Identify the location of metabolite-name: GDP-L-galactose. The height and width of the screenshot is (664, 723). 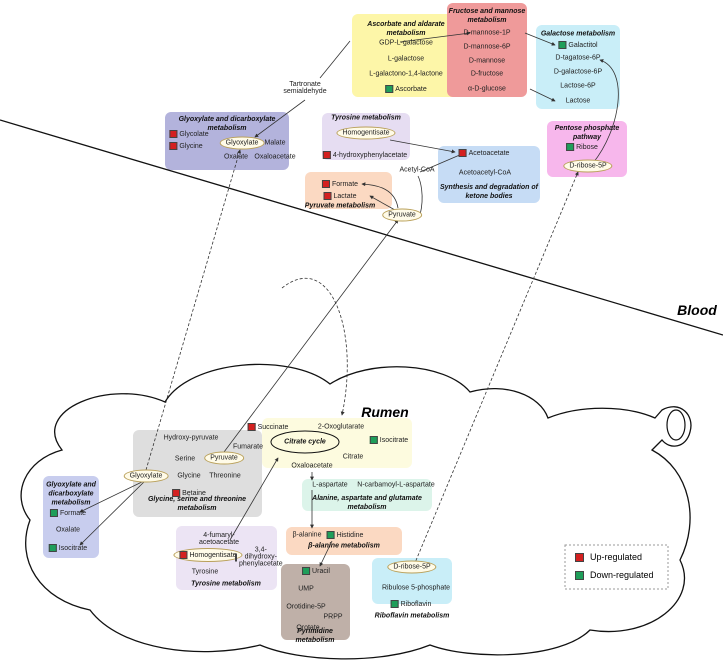
(406, 43).